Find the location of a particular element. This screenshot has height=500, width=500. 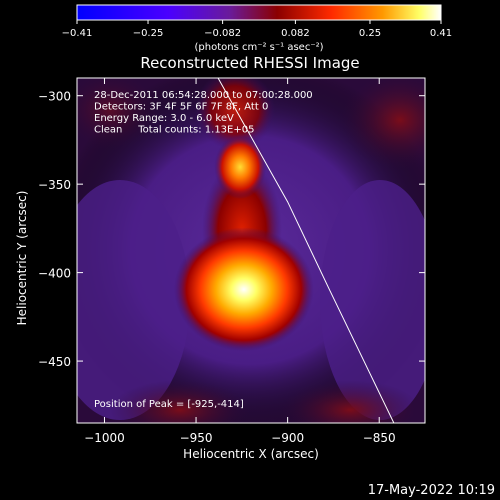

timestamp: 17-May-2022 10:19 is located at coordinates (431, 490).